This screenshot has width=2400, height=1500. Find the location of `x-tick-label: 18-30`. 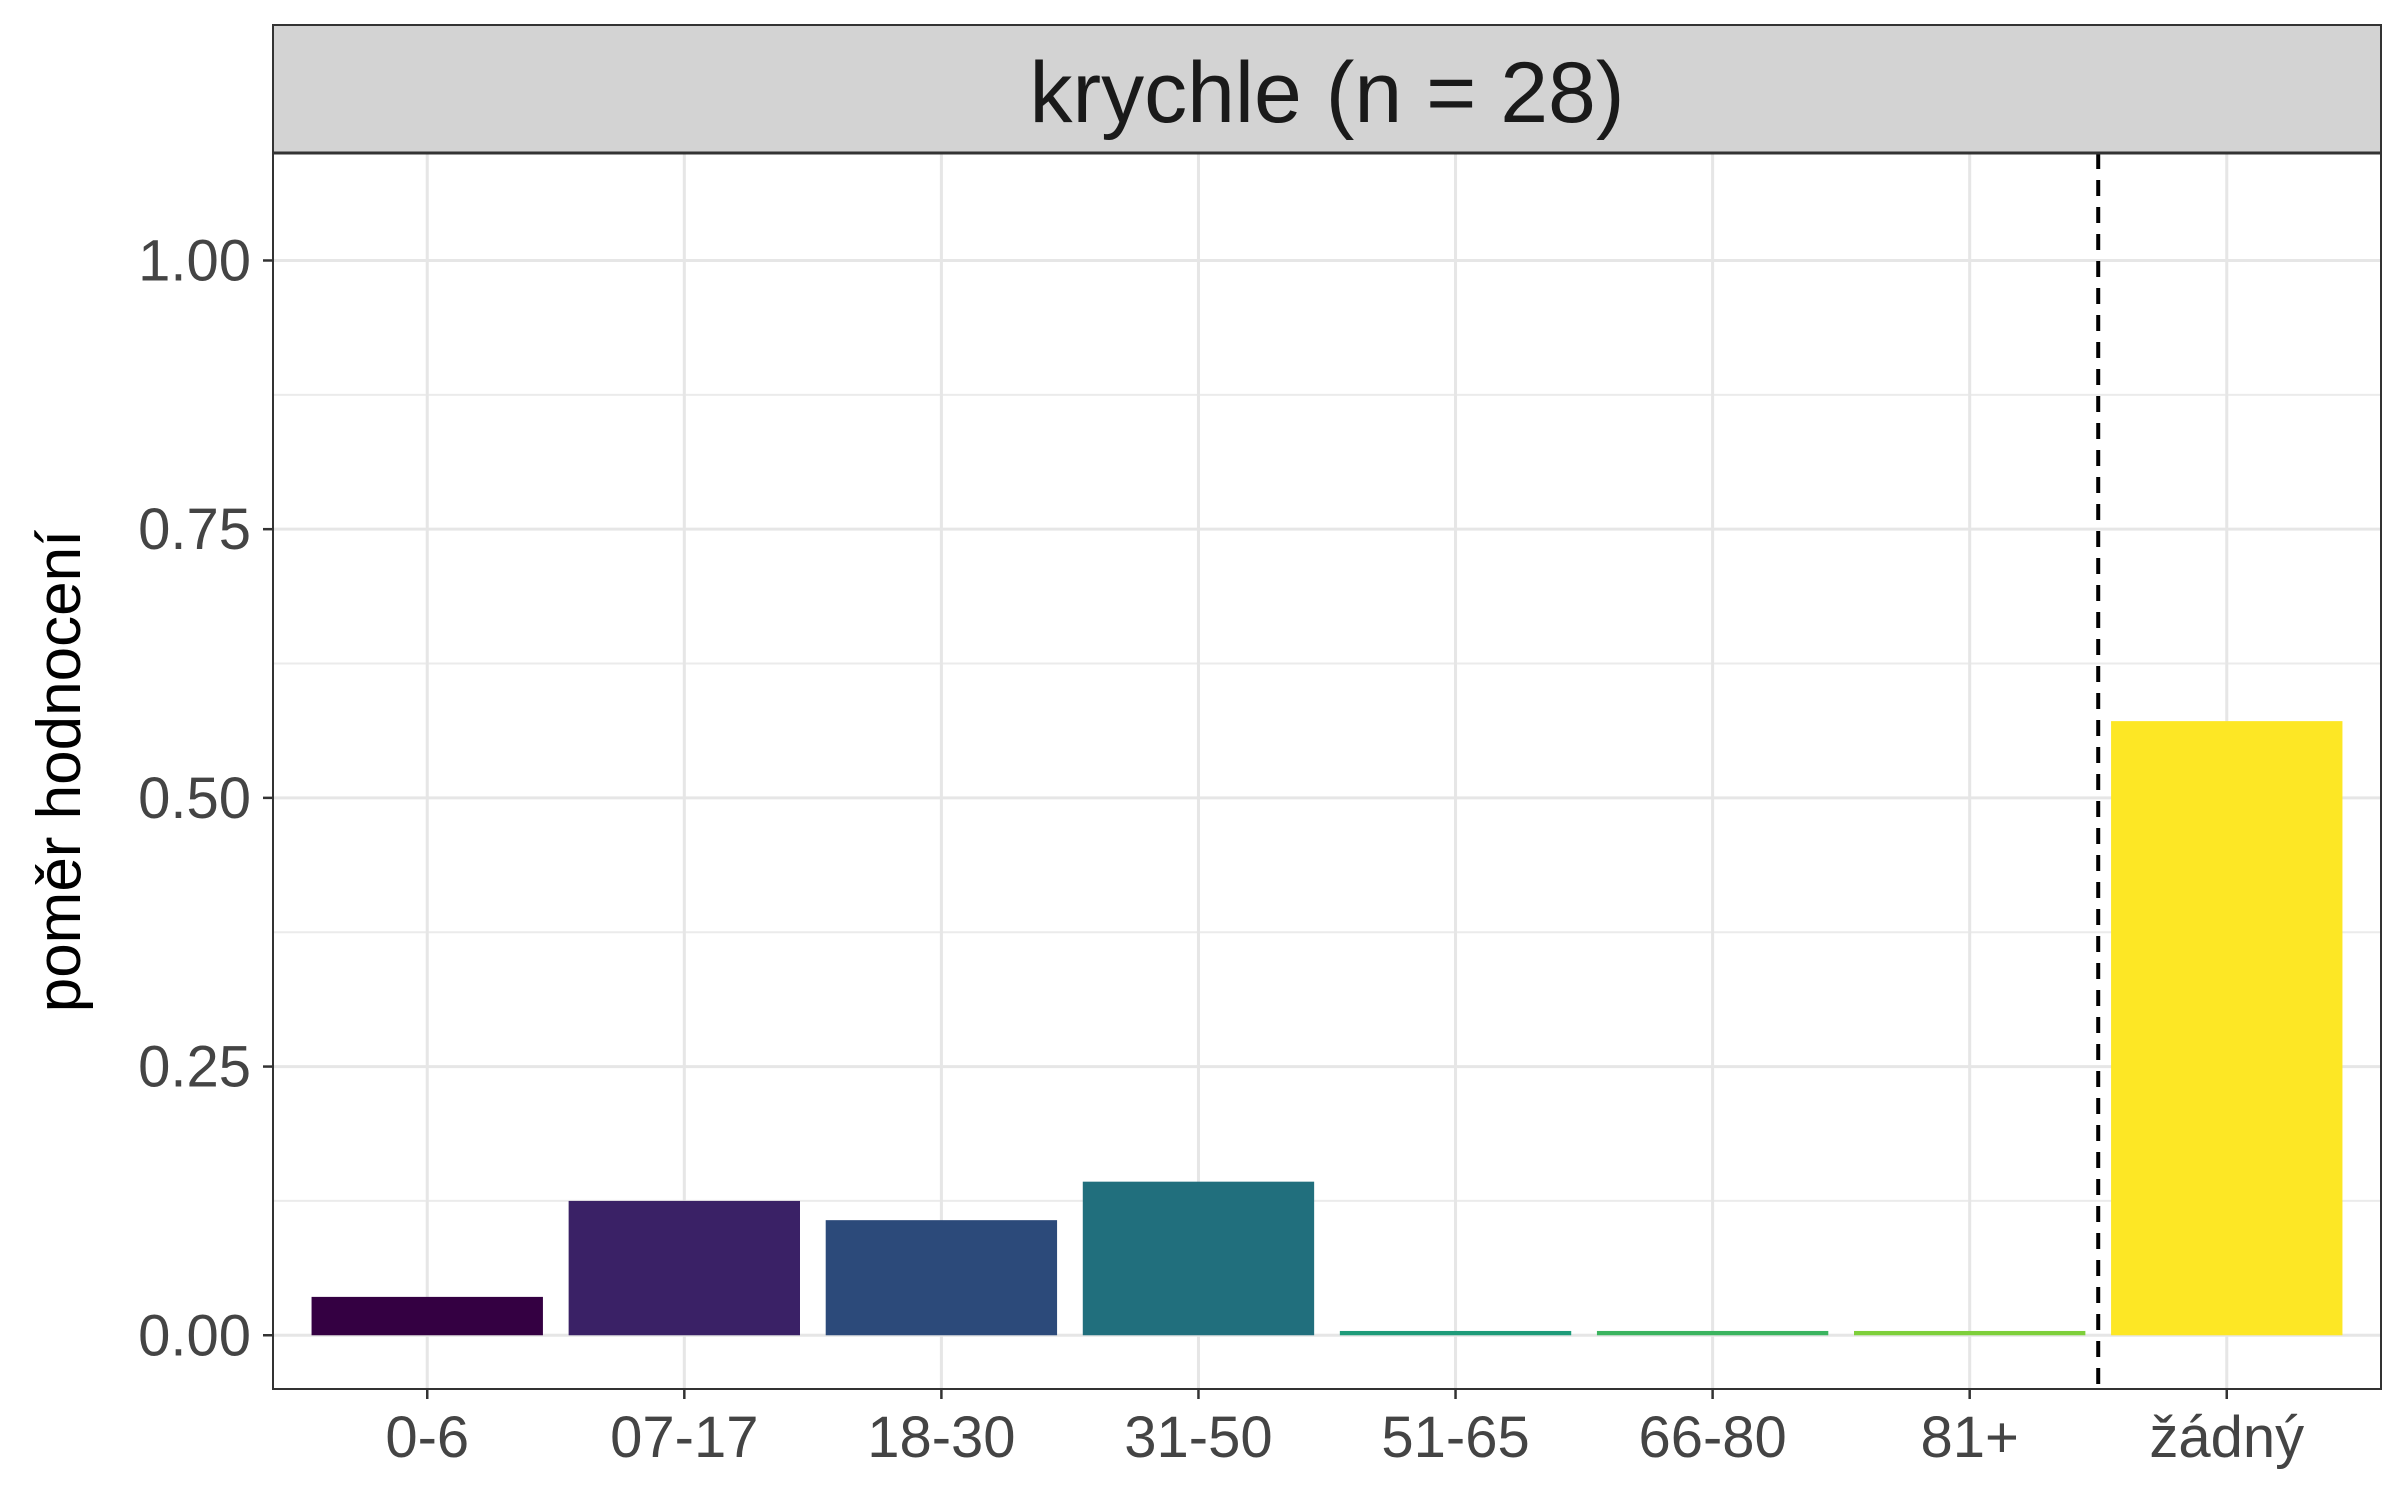

x-tick-label: 18-30 is located at coordinates (941, 1437).